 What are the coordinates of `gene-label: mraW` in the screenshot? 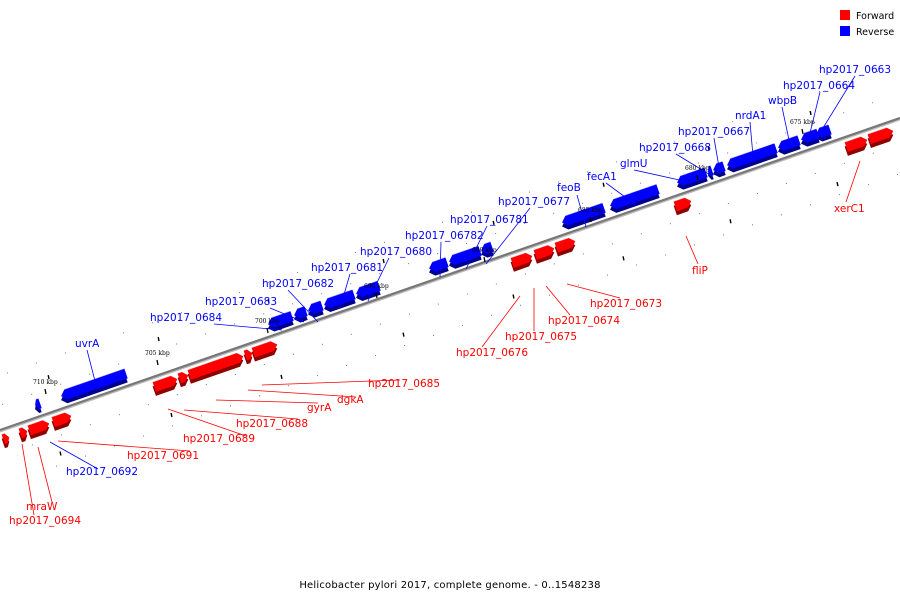 It's located at (42, 507).